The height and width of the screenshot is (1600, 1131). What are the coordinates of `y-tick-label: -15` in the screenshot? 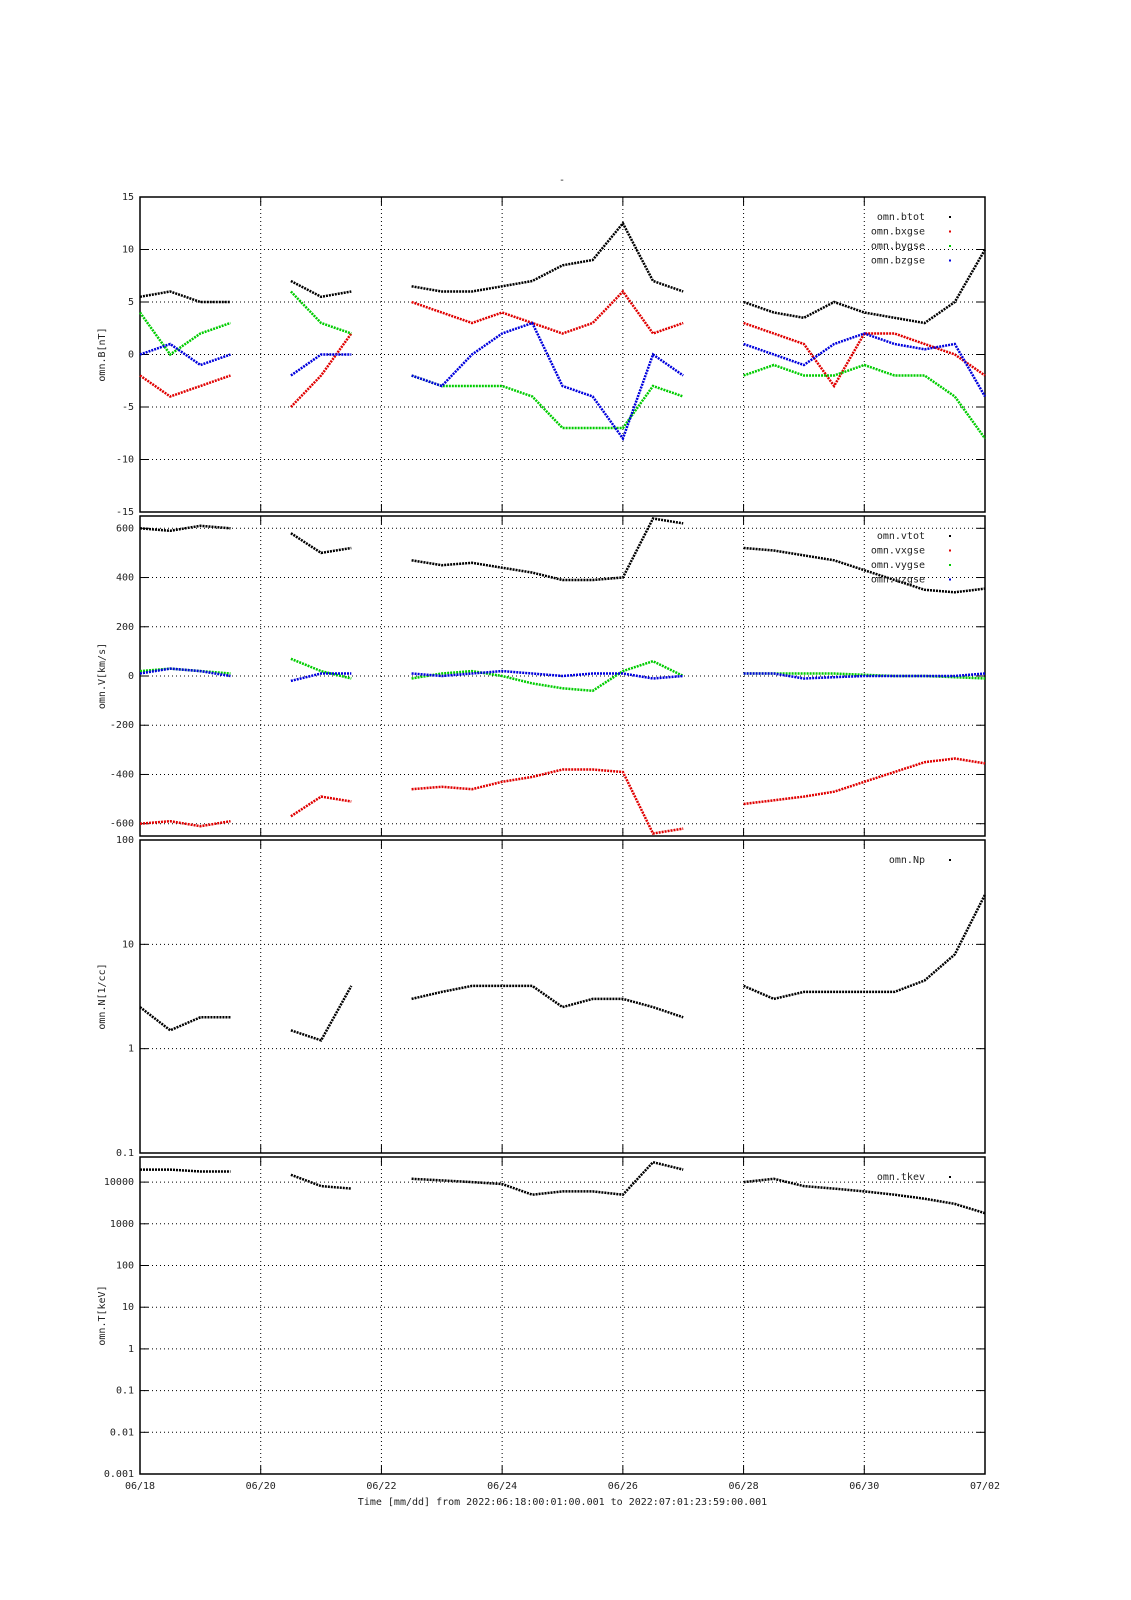 It's located at (125, 512).